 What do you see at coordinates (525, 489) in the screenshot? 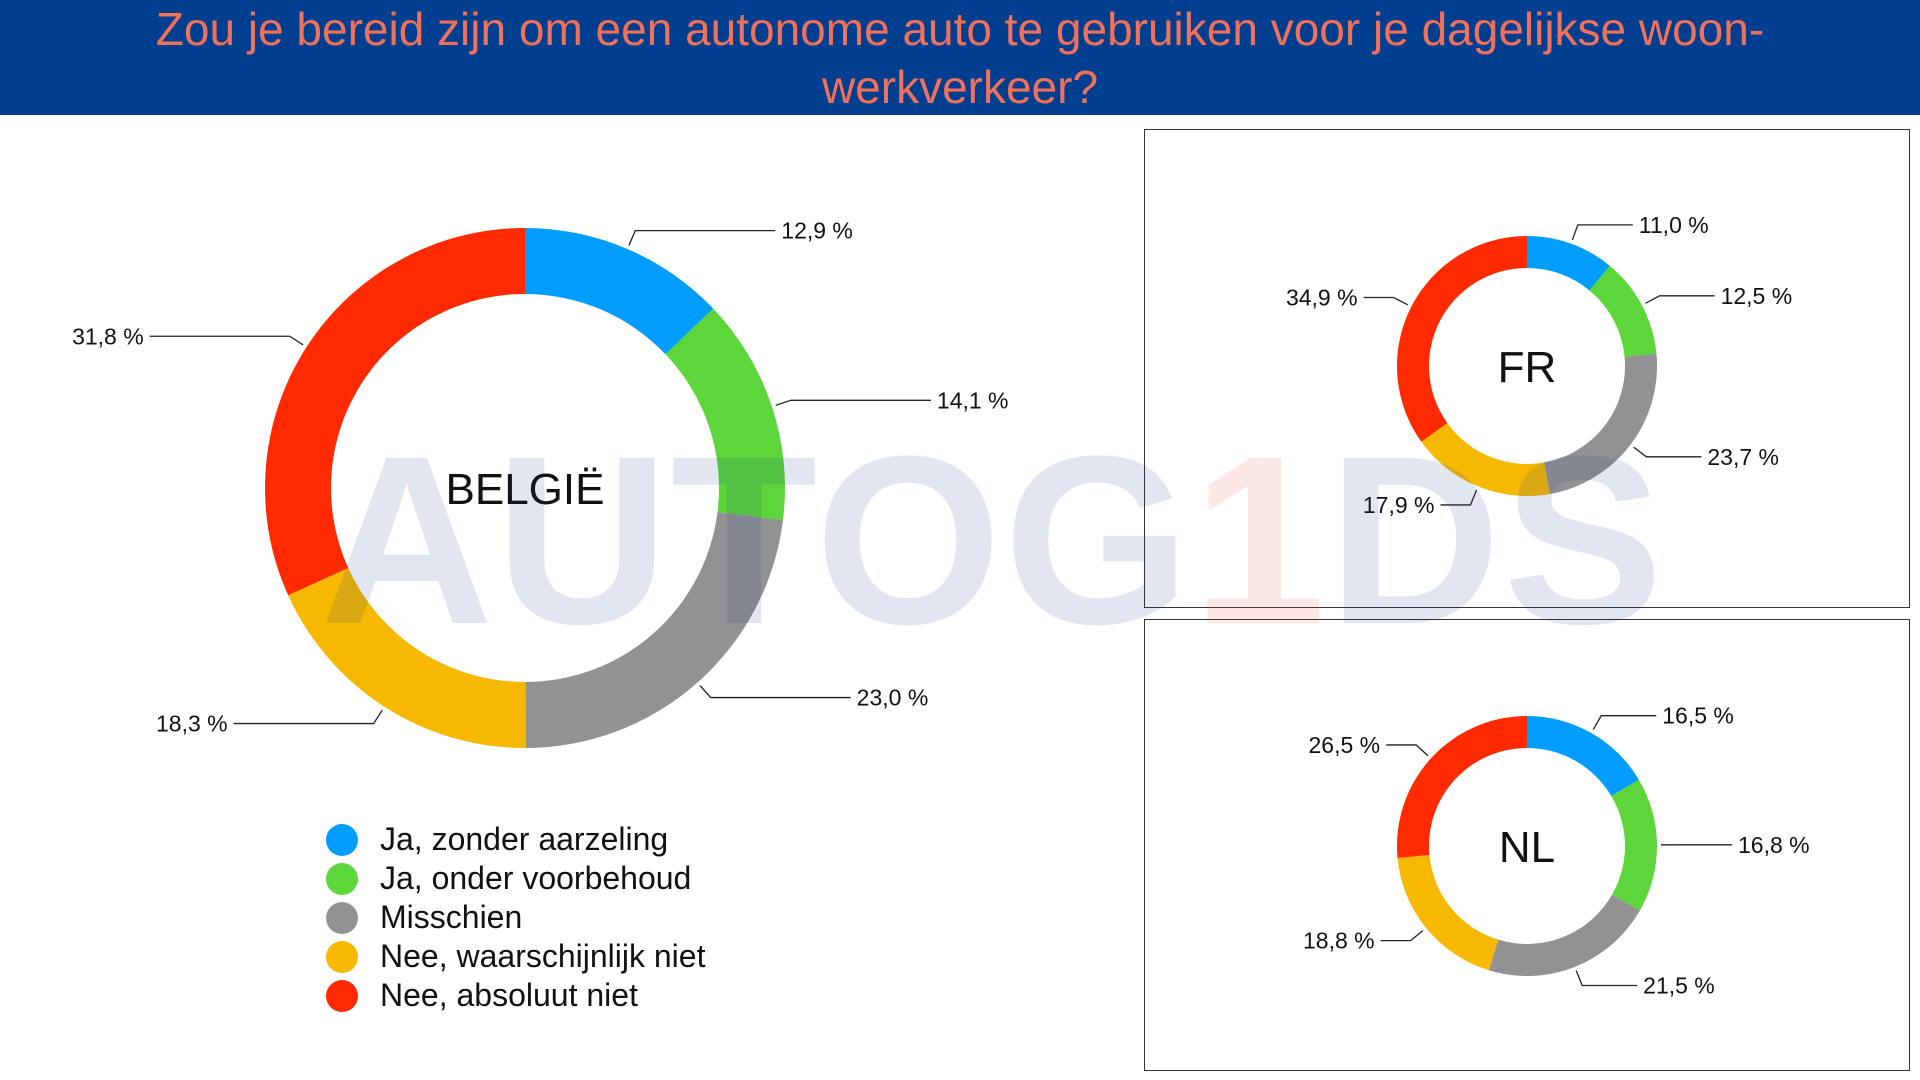
I see `center-label: BELGIË` at bounding box center [525, 489].